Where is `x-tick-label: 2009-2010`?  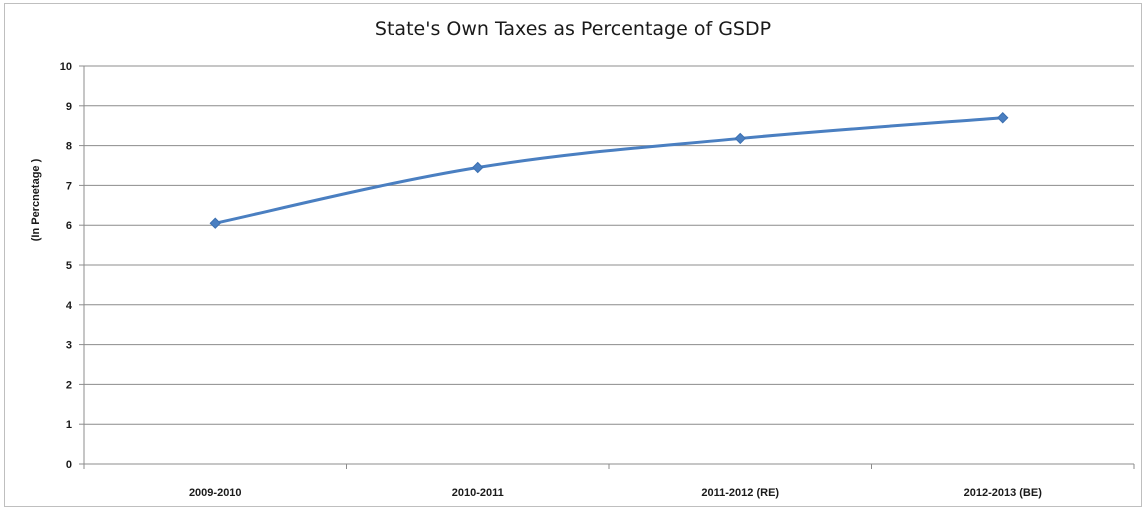 x-tick-label: 2009-2010 is located at coordinates (215, 493).